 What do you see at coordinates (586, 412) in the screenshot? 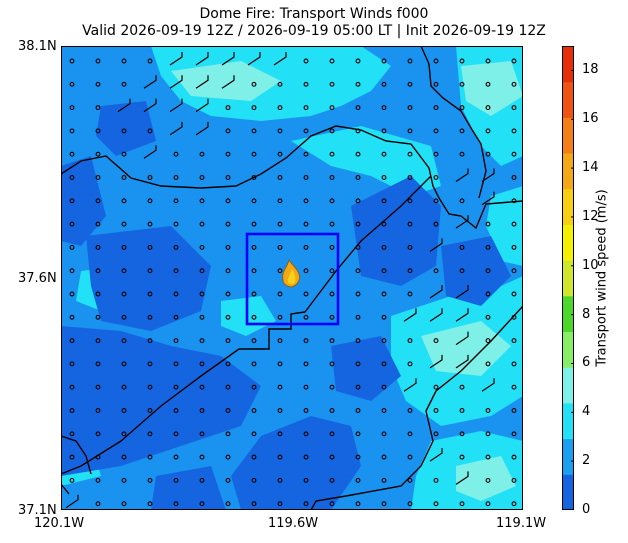
I see `colorbar-tick-label: 4` at bounding box center [586, 412].